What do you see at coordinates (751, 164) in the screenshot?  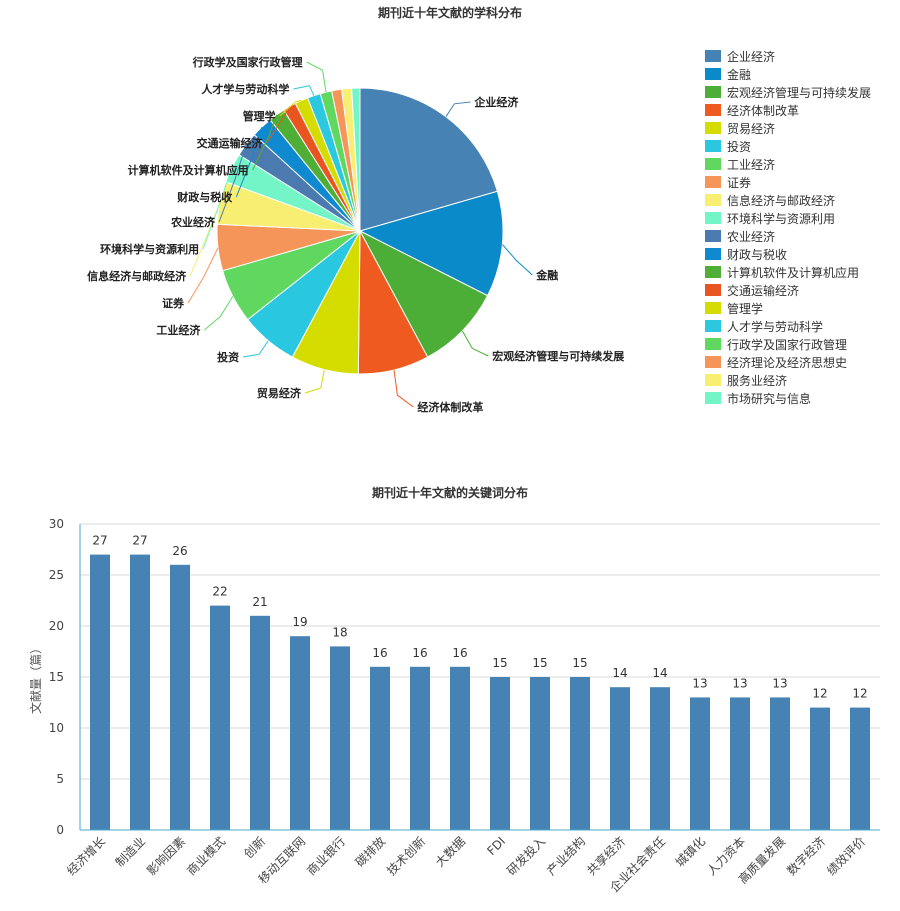 I see `legend-label: 工业经济` at bounding box center [751, 164].